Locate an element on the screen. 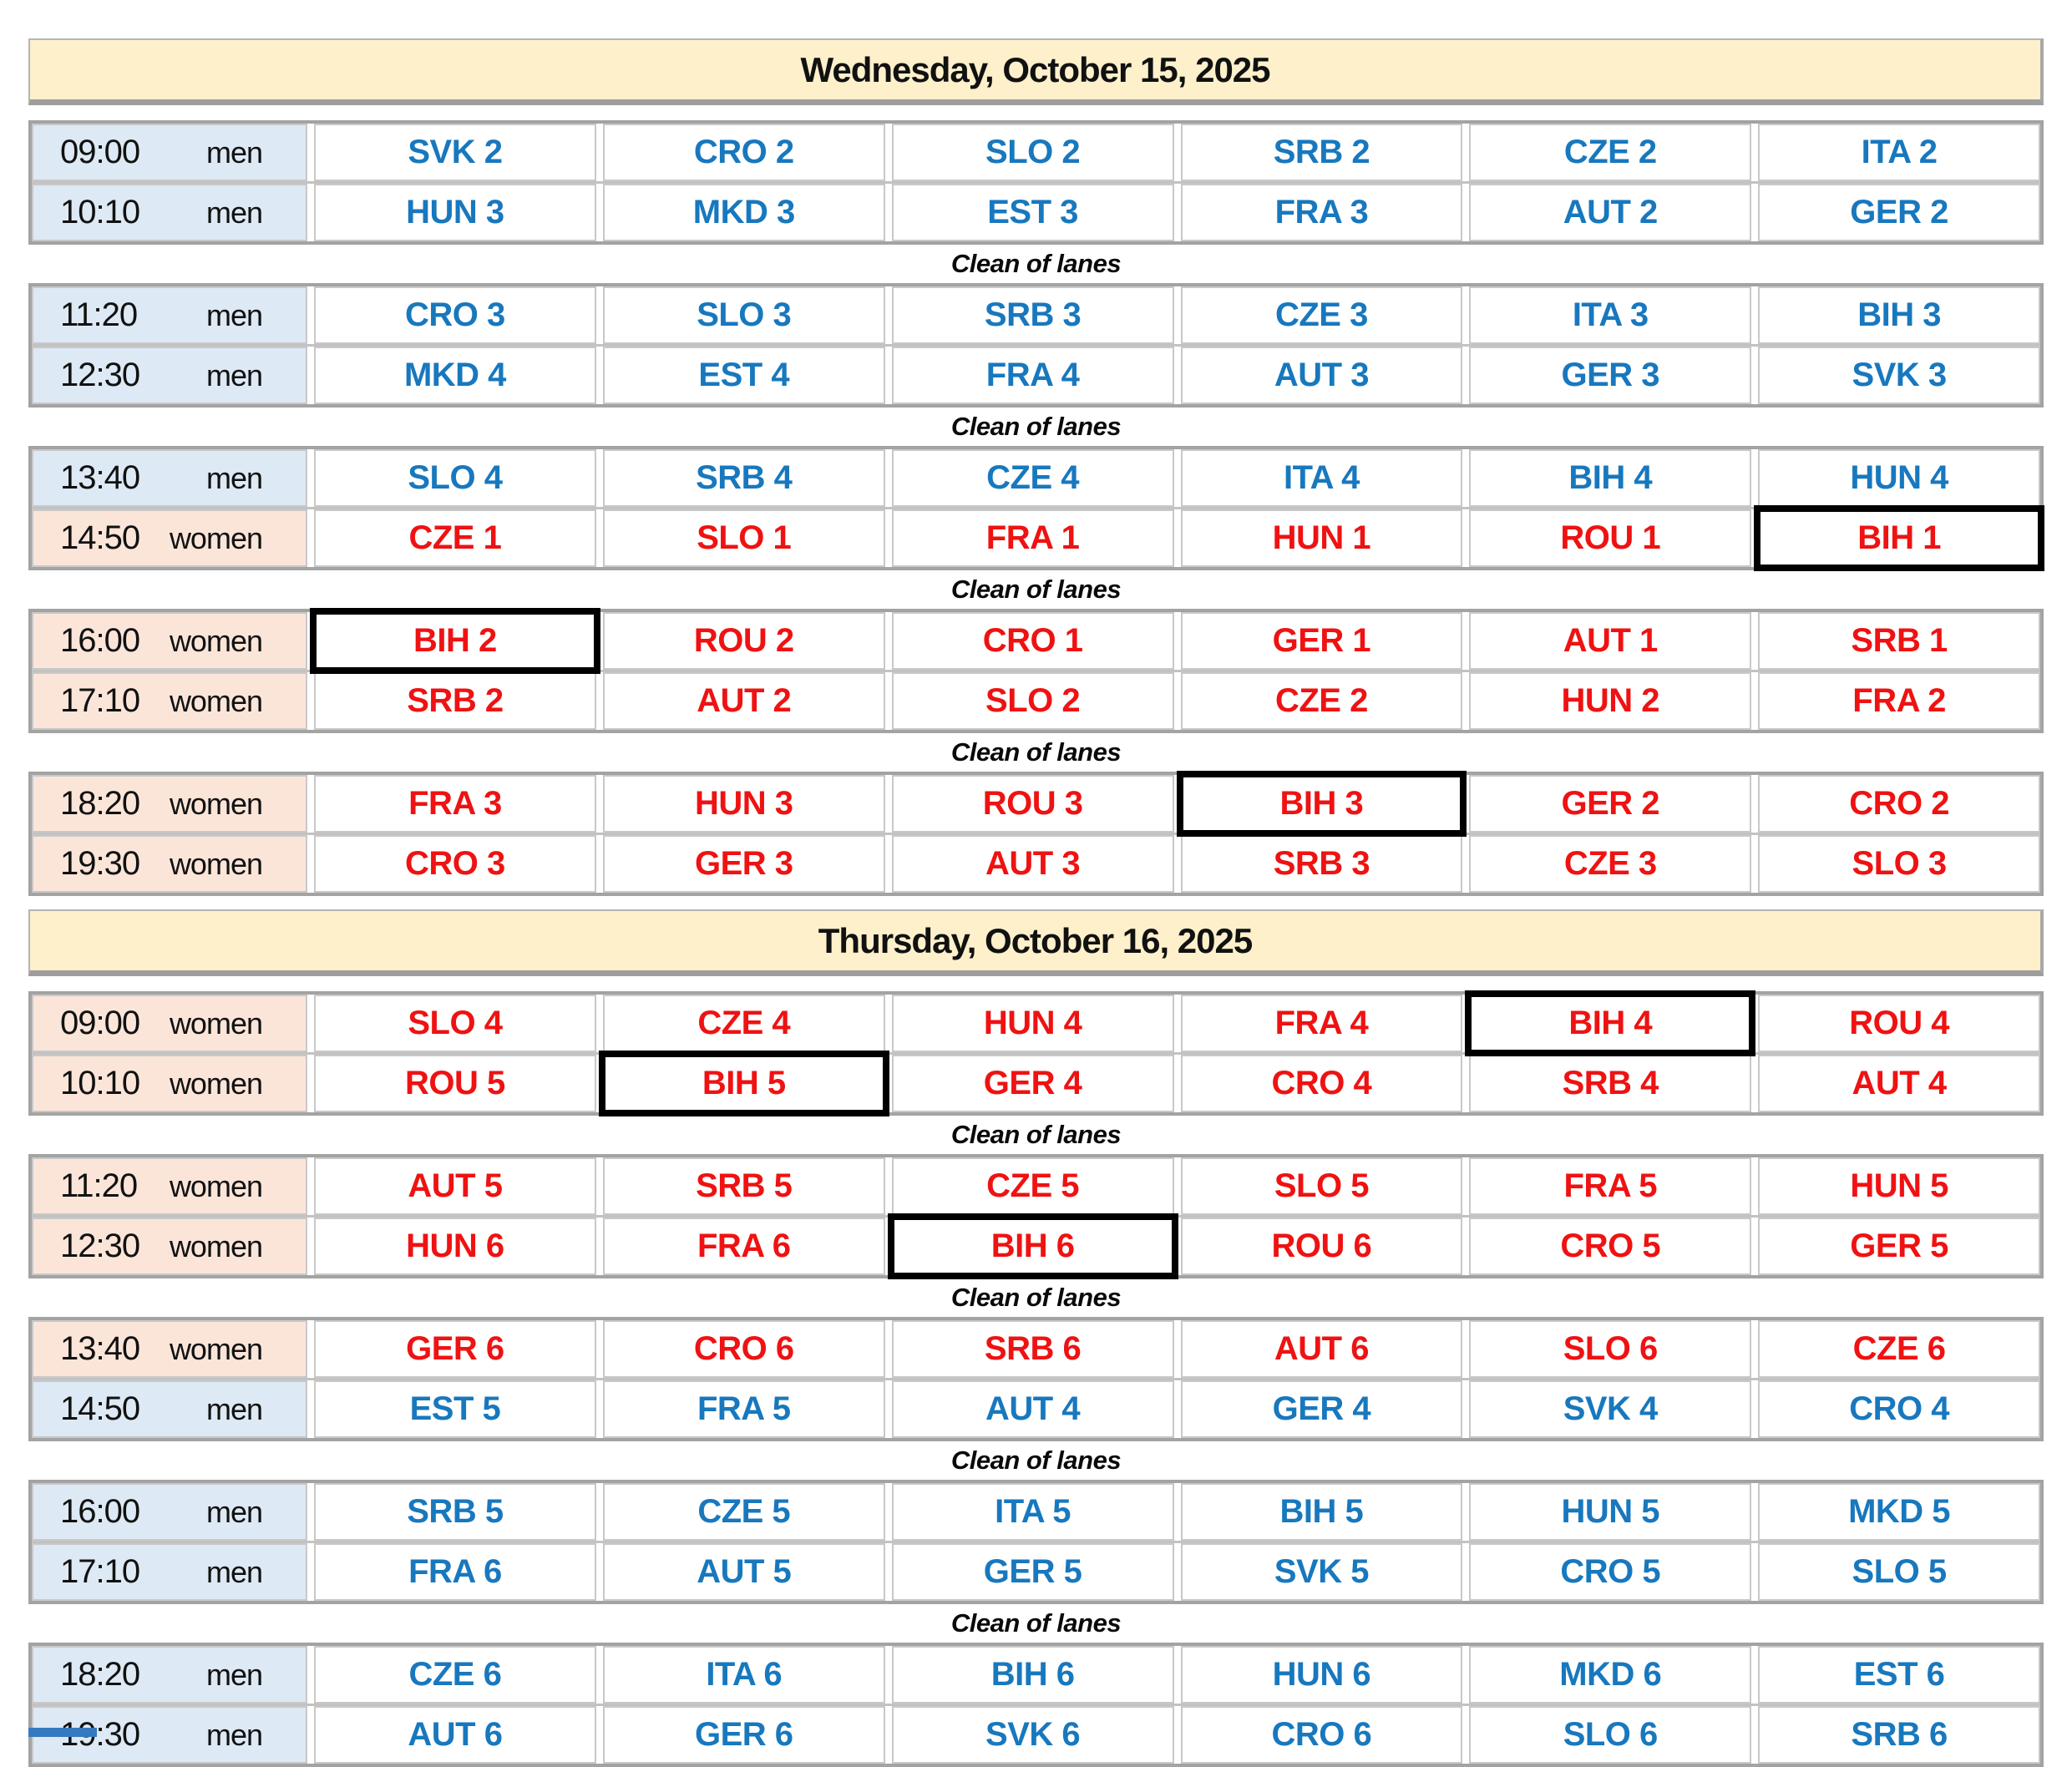 This screenshot has width=2072, height=1767. start-time: 18:20 is located at coordinates (100, 1674).